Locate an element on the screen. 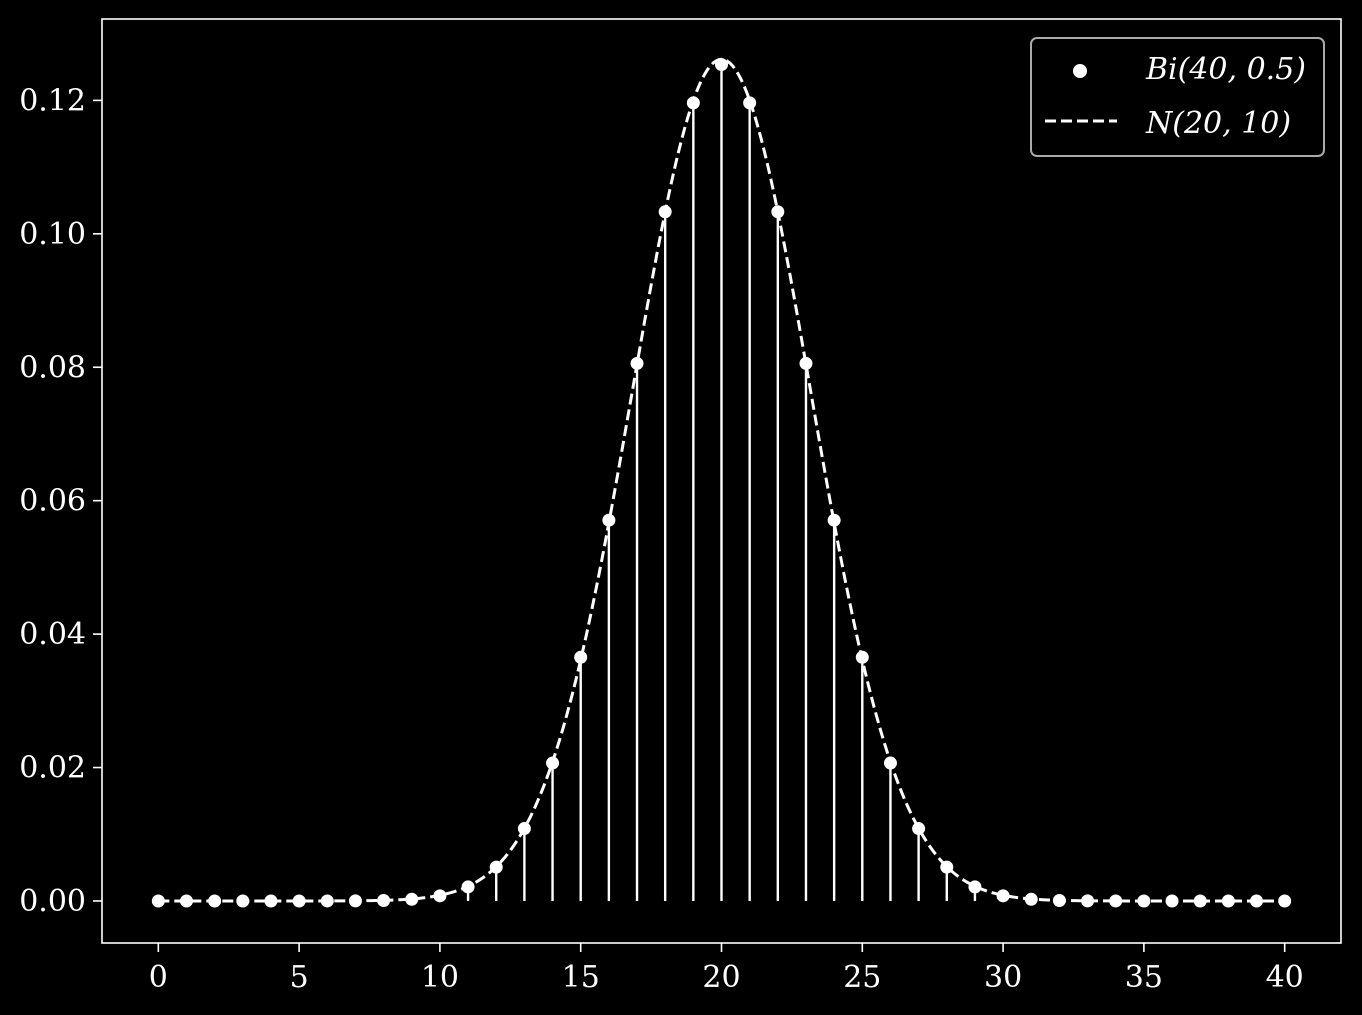 This screenshot has width=1362, height=1015. y-tick-label: 0.04 is located at coordinates (52, 634).